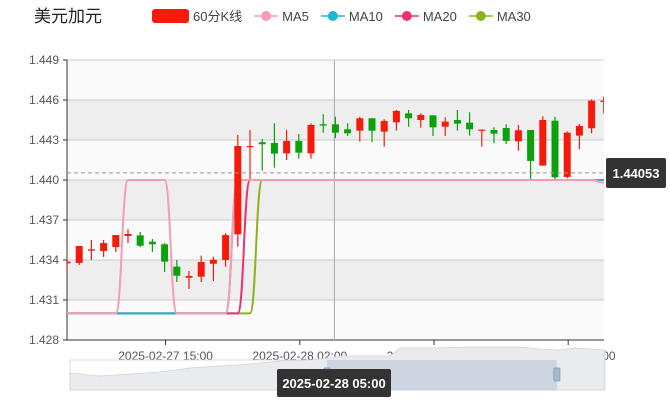 This screenshot has height=405, width=670. What do you see at coordinates (44, 220) in the screenshot?
I see `y-tick-label: 1.437` at bounding box center [44, 220].